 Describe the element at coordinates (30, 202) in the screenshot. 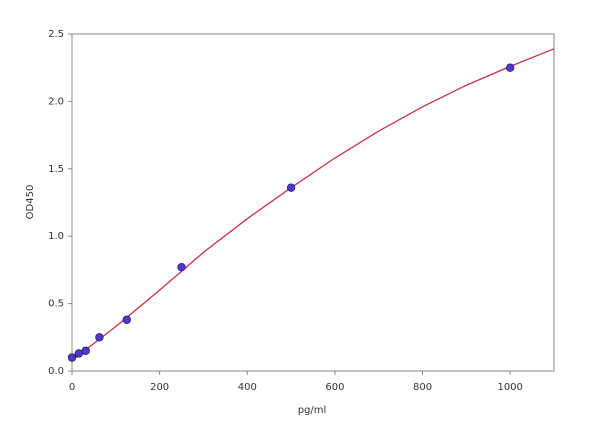

I see `y-axis-label: OD450` at that location.